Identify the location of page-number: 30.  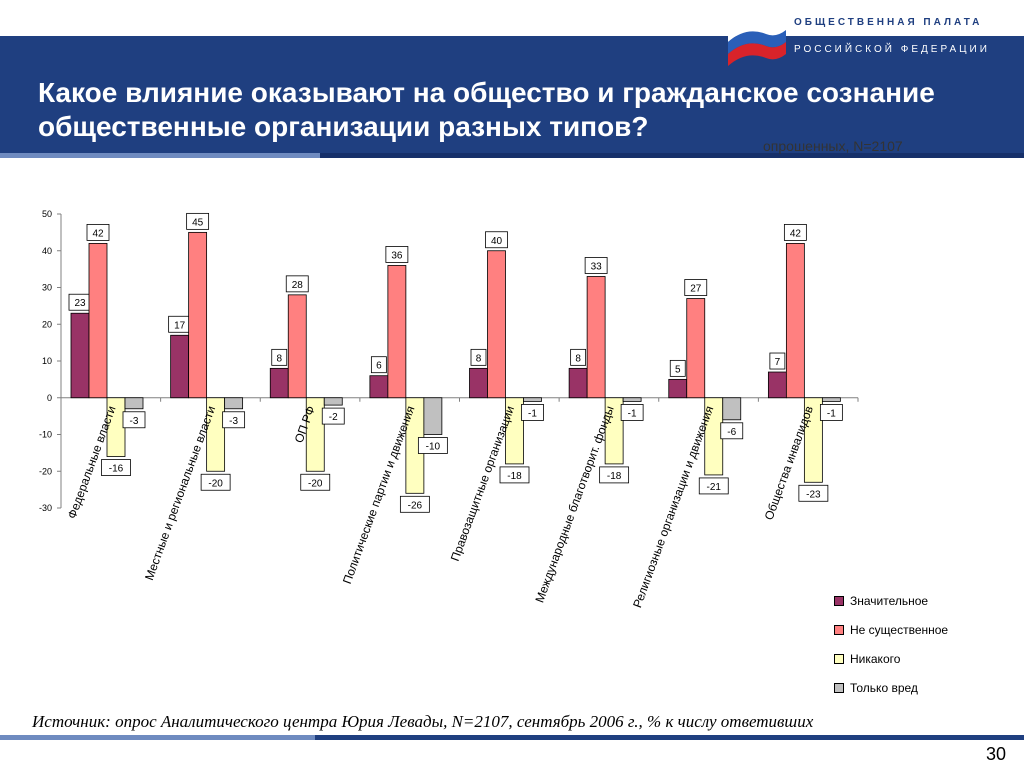
(996, 754).